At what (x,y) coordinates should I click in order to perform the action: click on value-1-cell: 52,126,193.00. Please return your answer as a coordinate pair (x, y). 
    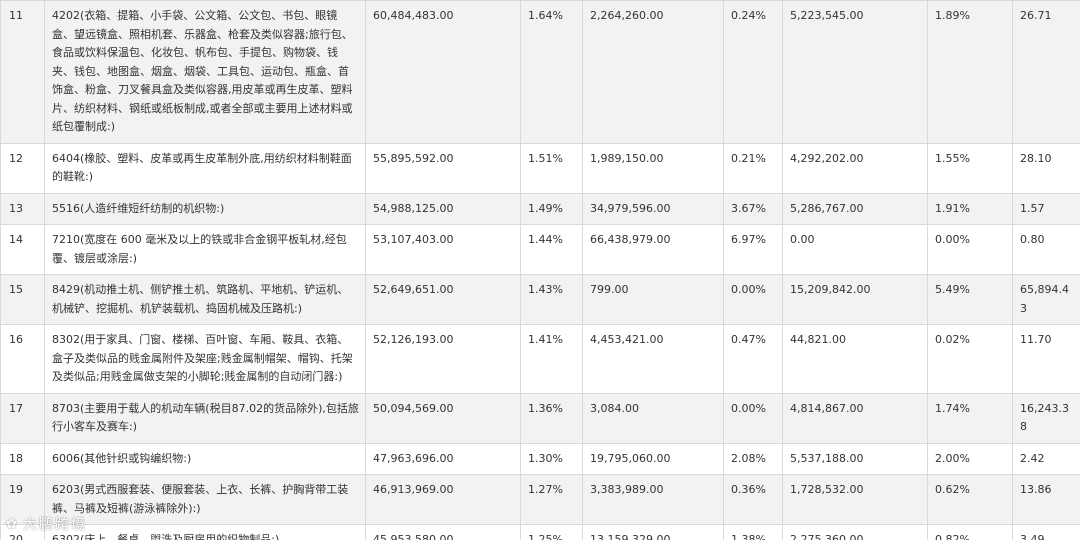
    Looking at the image, I should click on (443, 359).